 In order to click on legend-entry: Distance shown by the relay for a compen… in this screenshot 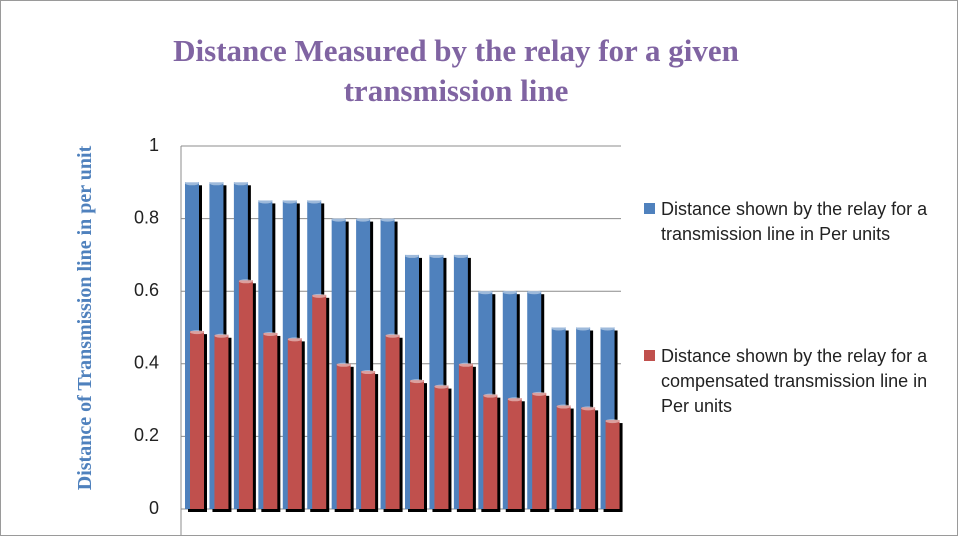, I will do `click(792, 381)`.